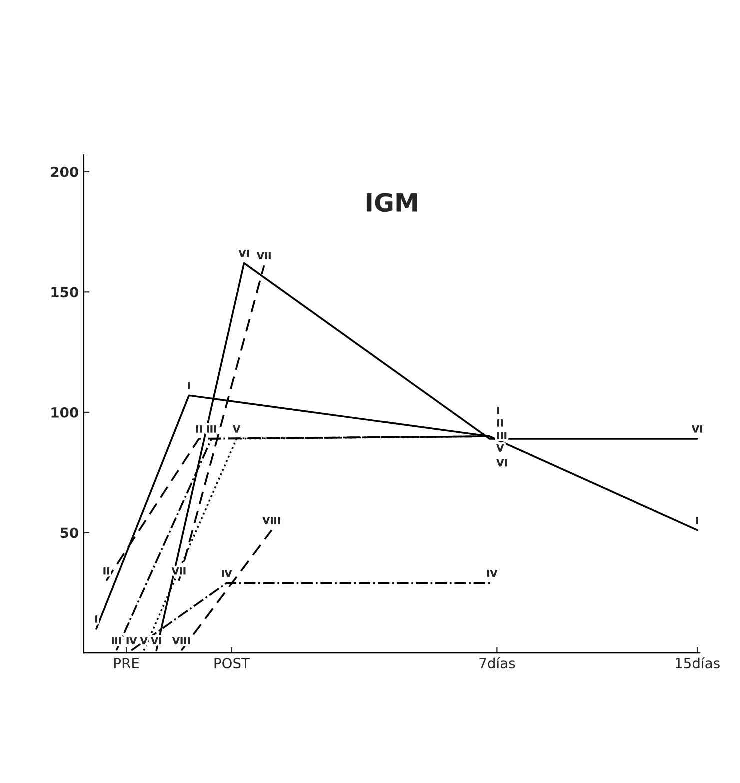  What do you see at coordinates (117, 640) in the screenshot?
I see `series-label: III` at bounding box center [117, 640].